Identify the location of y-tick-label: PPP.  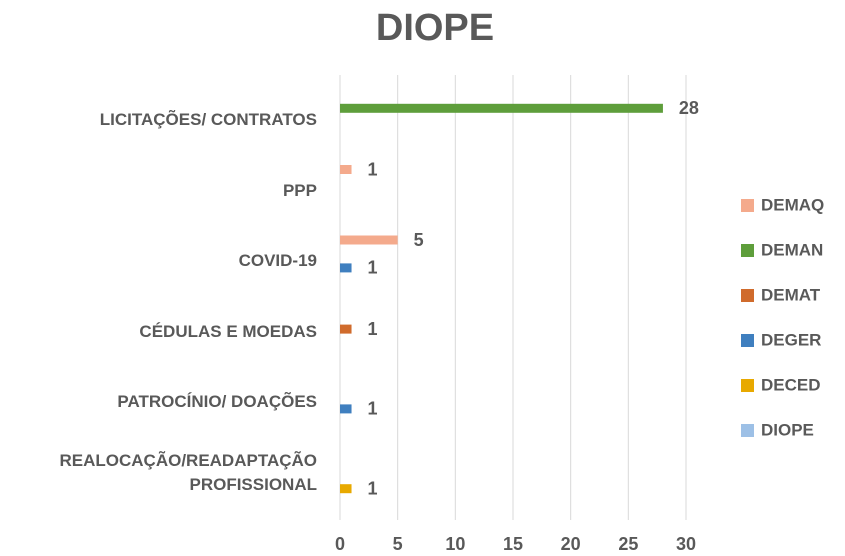
(299, 190).